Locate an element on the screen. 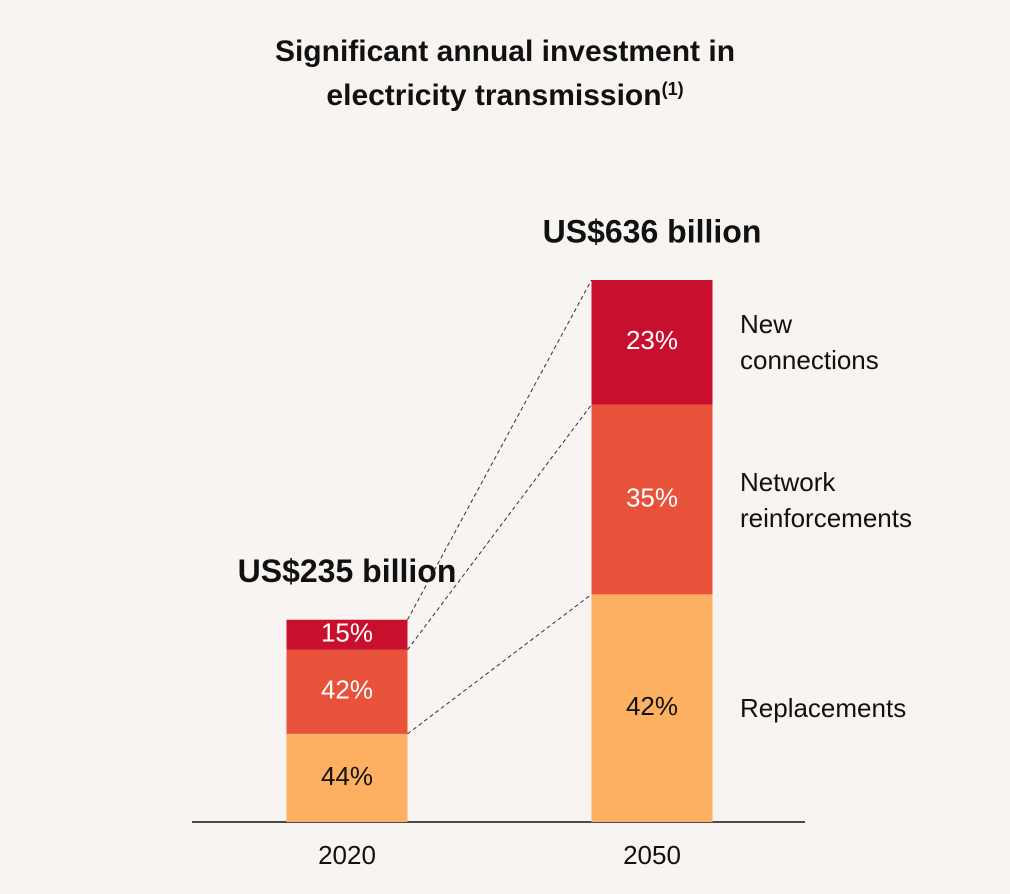 The width and height of the screenshot is (1010, 894). value-label: 44% is located at coordinates (347, 776).